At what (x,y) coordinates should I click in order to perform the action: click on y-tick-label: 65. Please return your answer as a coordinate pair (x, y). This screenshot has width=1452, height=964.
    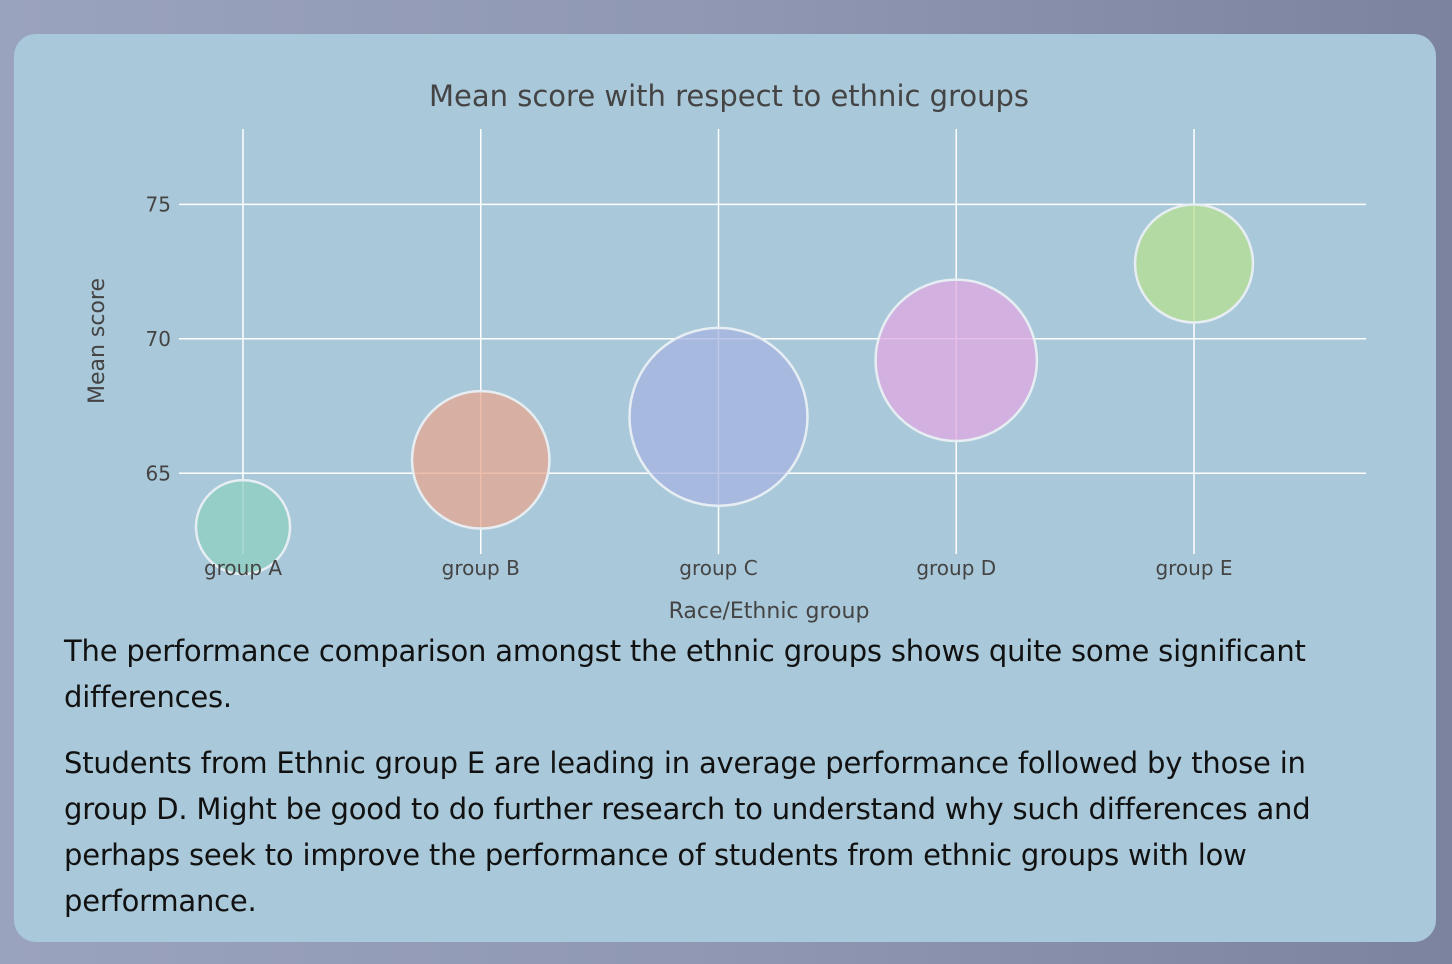
    Looking at the image, I should click on (158, 473).